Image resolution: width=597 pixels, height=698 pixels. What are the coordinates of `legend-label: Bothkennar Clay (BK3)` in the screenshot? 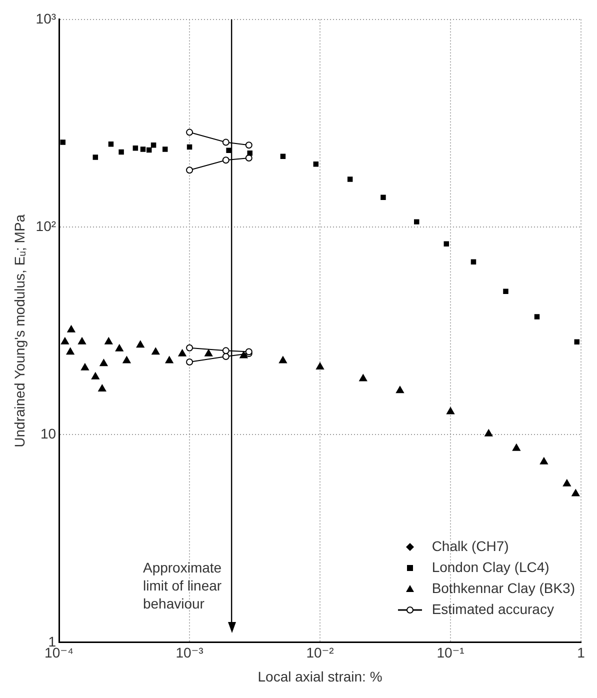 It's located at (503, 588).